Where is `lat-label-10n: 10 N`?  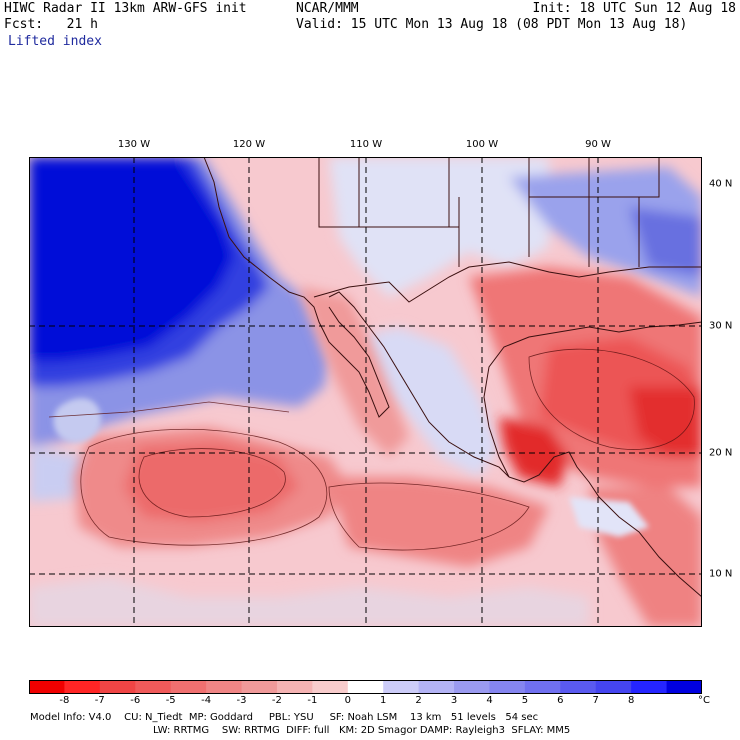 lat-label-10n: 10 N is located at coordinates (721, 574).